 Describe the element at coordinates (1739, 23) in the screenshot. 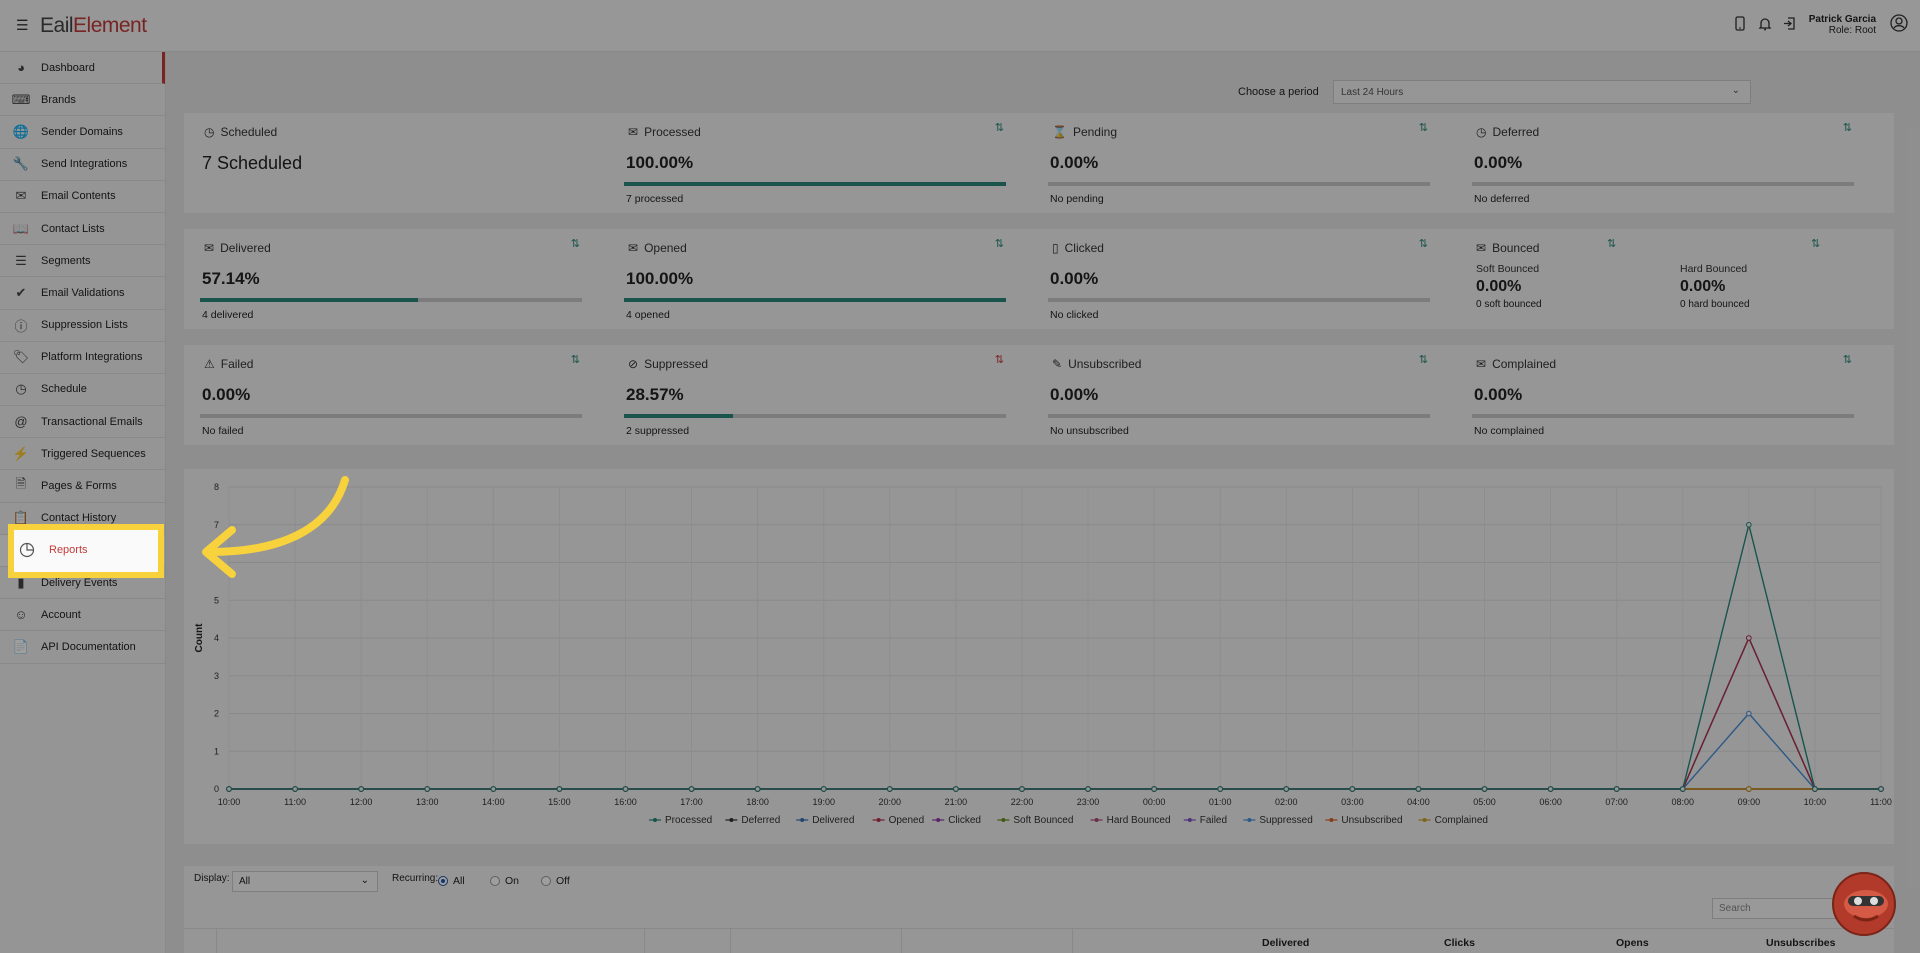

I see `mobile-icon` at that location.